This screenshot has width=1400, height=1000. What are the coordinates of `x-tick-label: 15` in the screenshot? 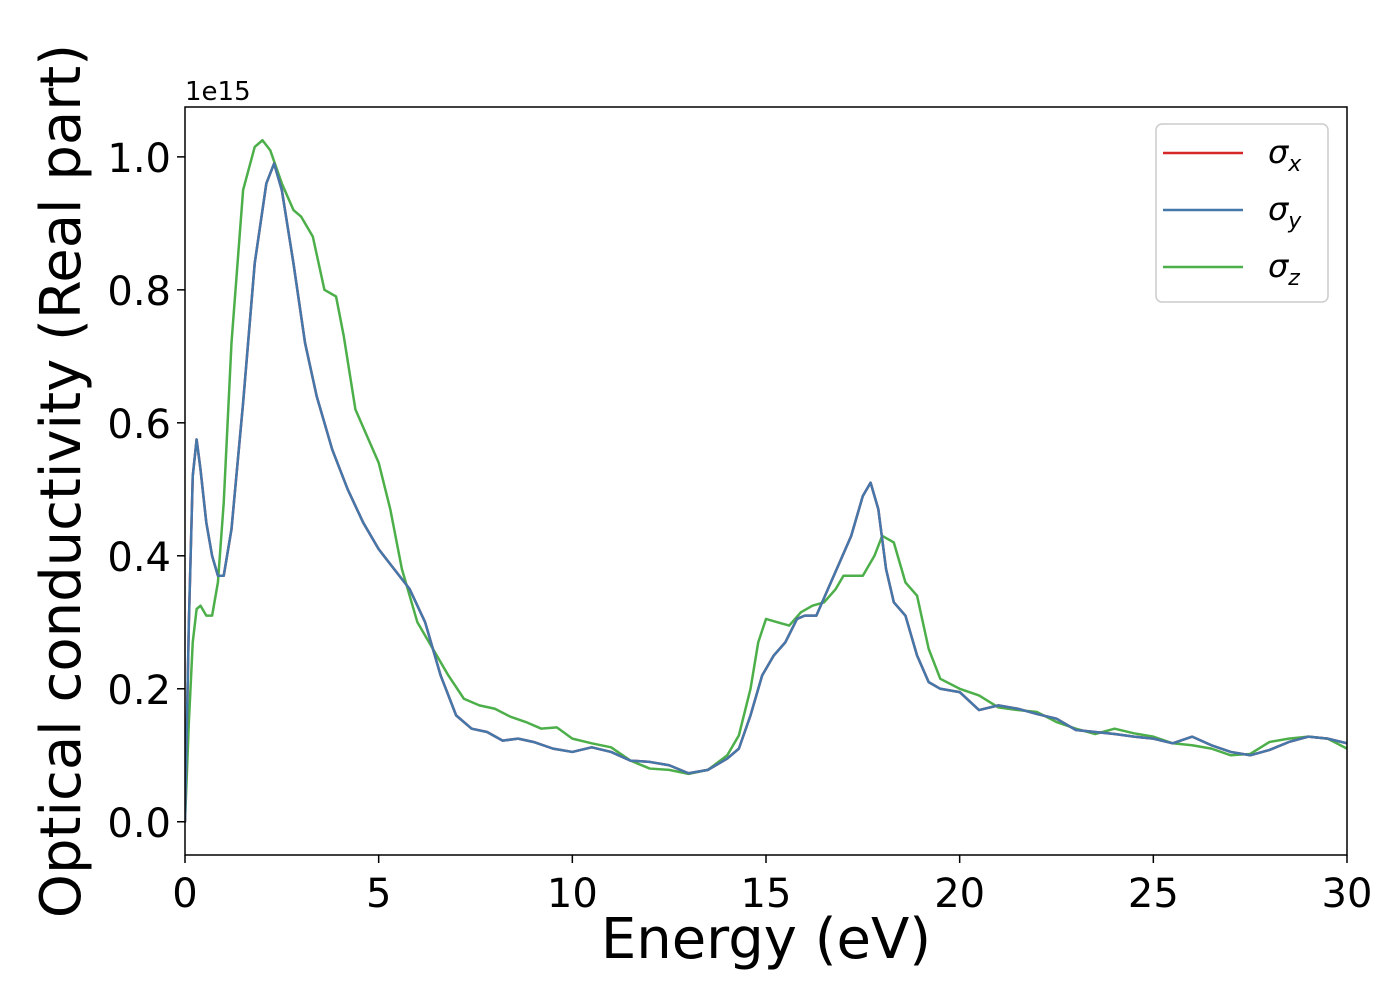 It's located at (766, 894).